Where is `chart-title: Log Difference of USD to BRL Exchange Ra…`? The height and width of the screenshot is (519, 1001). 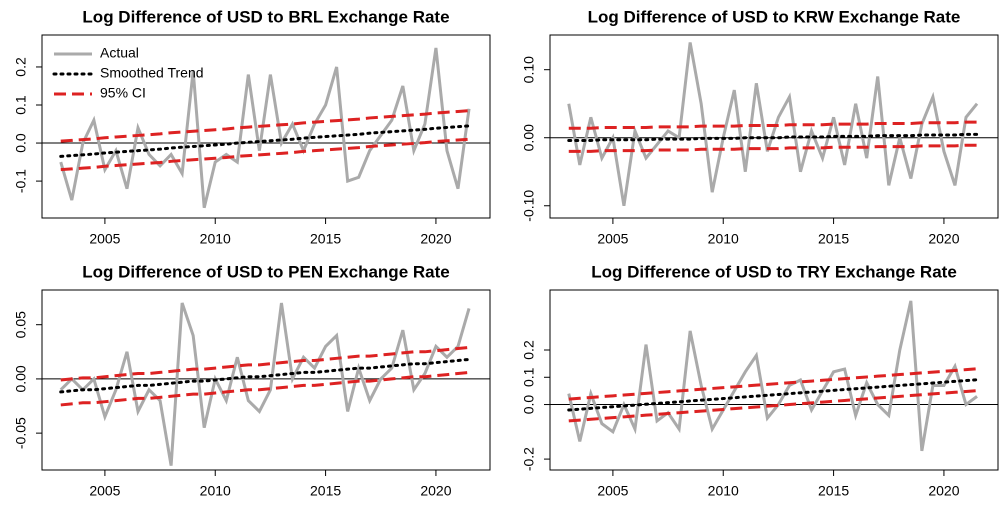
chart-title: Log Difference of USD to BRL Exchange Ra… is located at coordinates (265, 16).